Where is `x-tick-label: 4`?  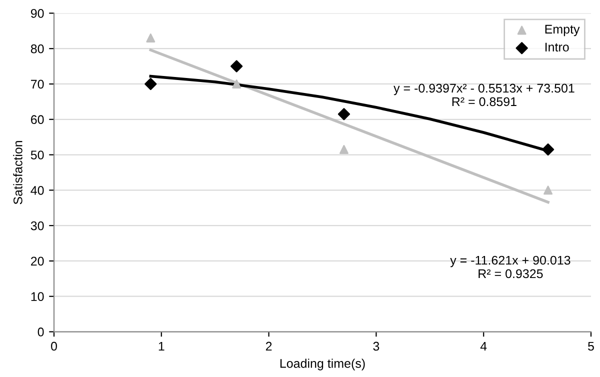
x-tick-label: 4 is located at coordinates (483, 346).